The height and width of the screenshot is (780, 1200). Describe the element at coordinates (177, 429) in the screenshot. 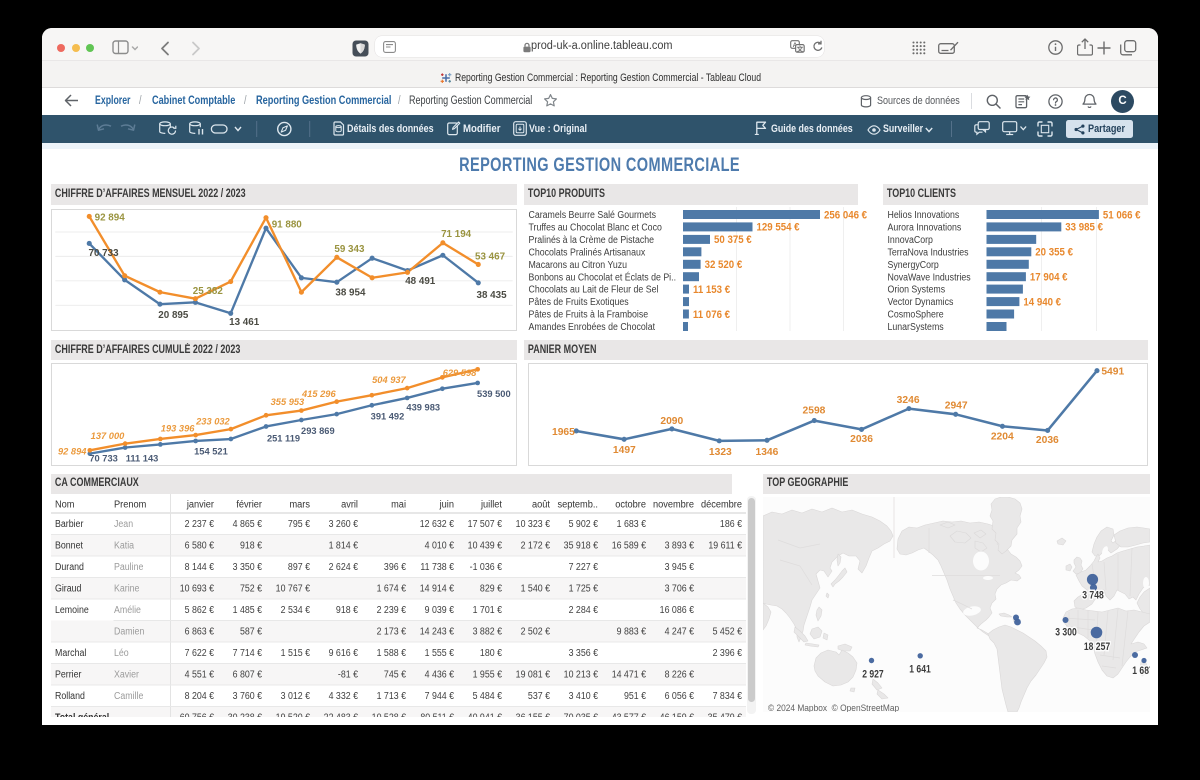

I see `svg-text: 193 396` at that location.